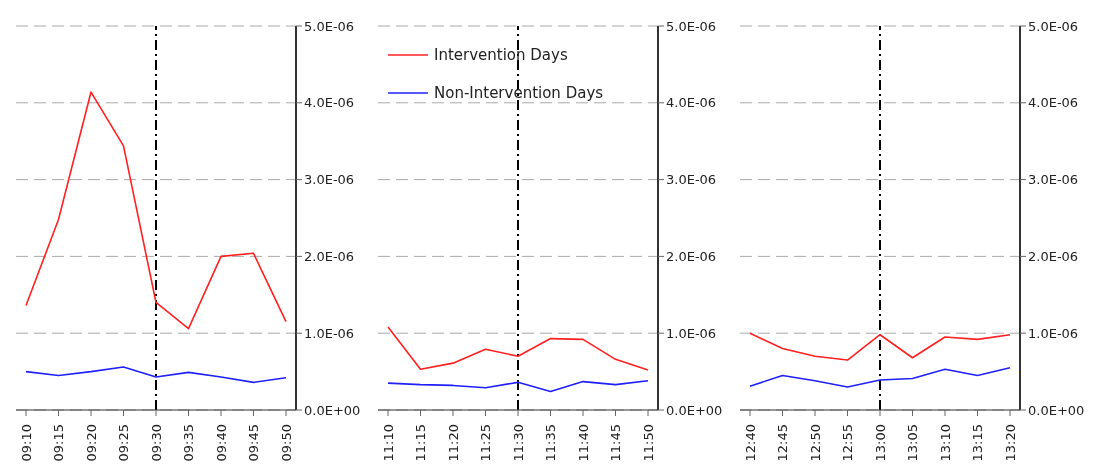 The height and width of the screenshot is (474, 1095). I want to click on x-tick-label: 09:30, so click(156, 443).